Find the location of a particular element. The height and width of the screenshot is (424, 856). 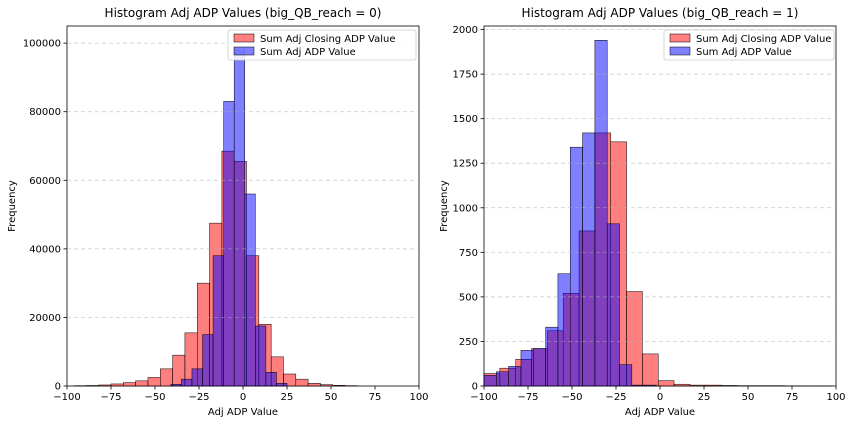

y-tick-label-left: 40000 is located at coordinates (45, 249).